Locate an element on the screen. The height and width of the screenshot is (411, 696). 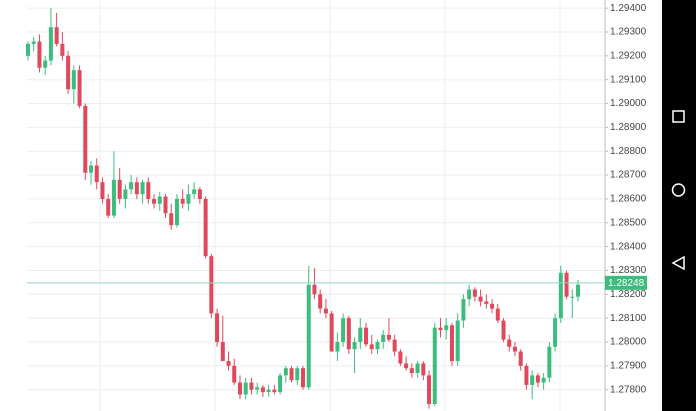
y-tick-label: 1.28200 is located at coordinates (628, 294).